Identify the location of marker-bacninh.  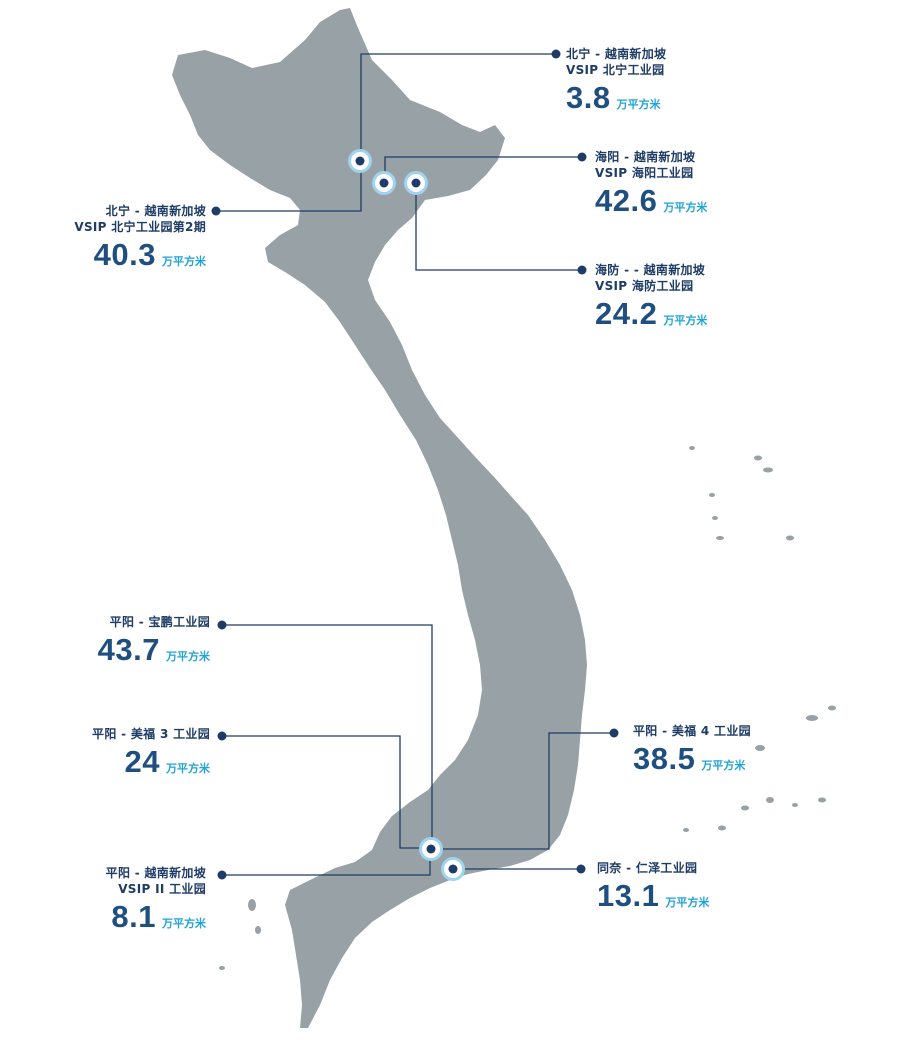
(360, 161).